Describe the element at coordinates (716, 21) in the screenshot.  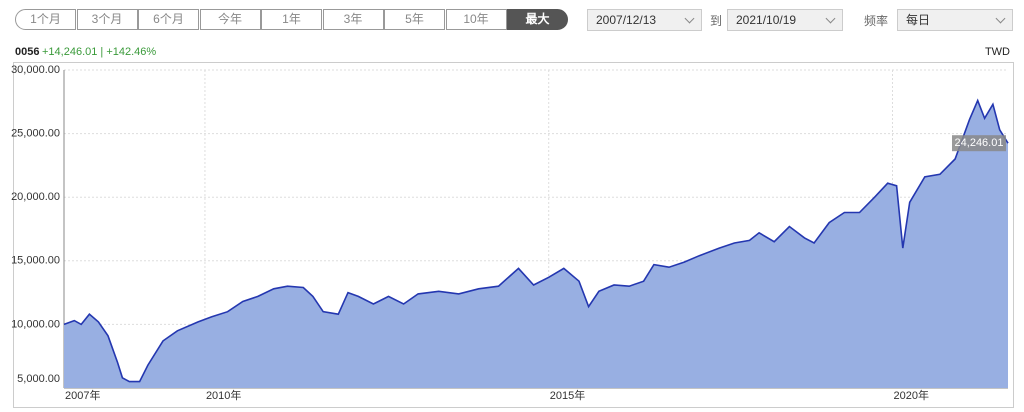
I see `to-label: 到` at that location.